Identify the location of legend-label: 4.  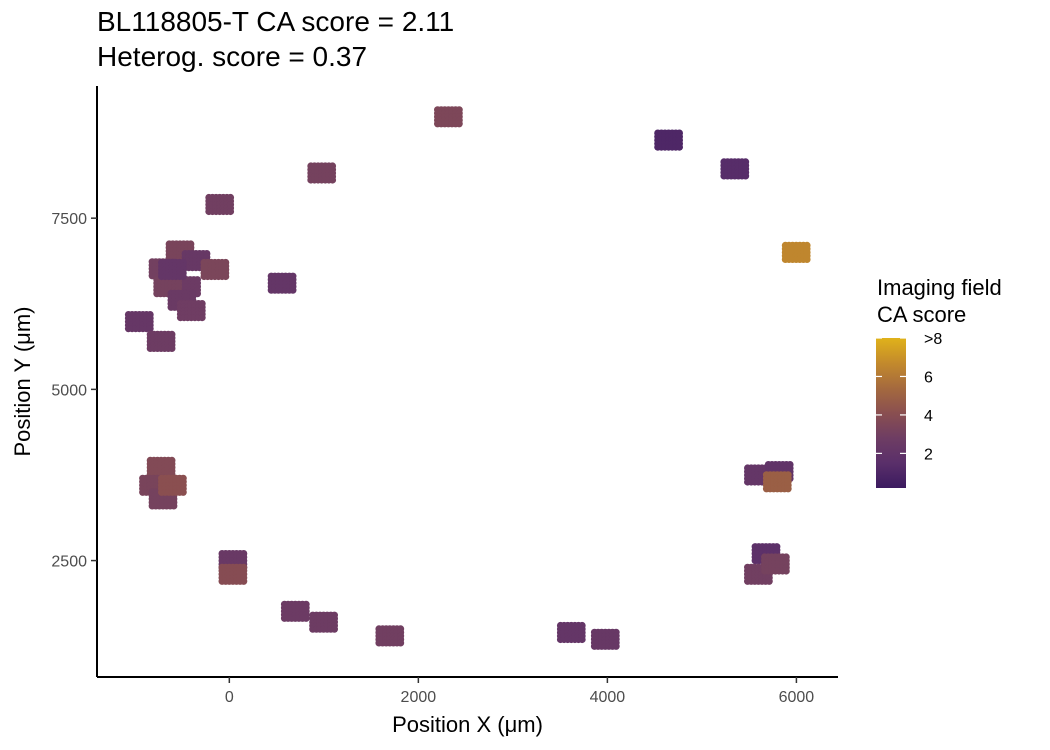
(928, 416).